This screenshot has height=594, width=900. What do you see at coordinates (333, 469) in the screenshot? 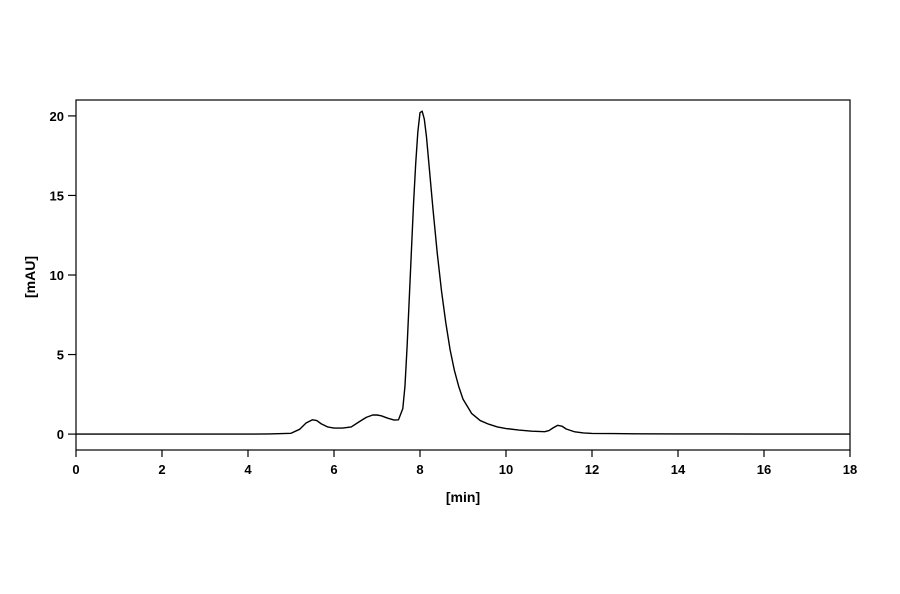
I see `x-tick-label: 6` at bounding box center [333, 469].